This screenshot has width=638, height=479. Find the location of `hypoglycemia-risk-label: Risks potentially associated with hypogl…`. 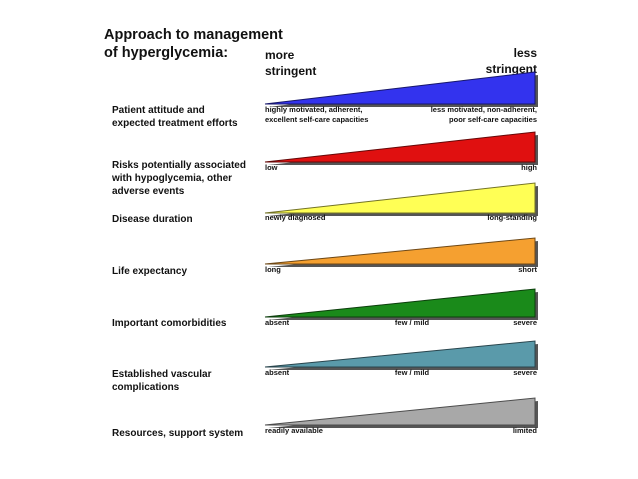

hypoglycemia-risk-label: Risks potentially associated with hypogl… is located at coordinates (179, 178).